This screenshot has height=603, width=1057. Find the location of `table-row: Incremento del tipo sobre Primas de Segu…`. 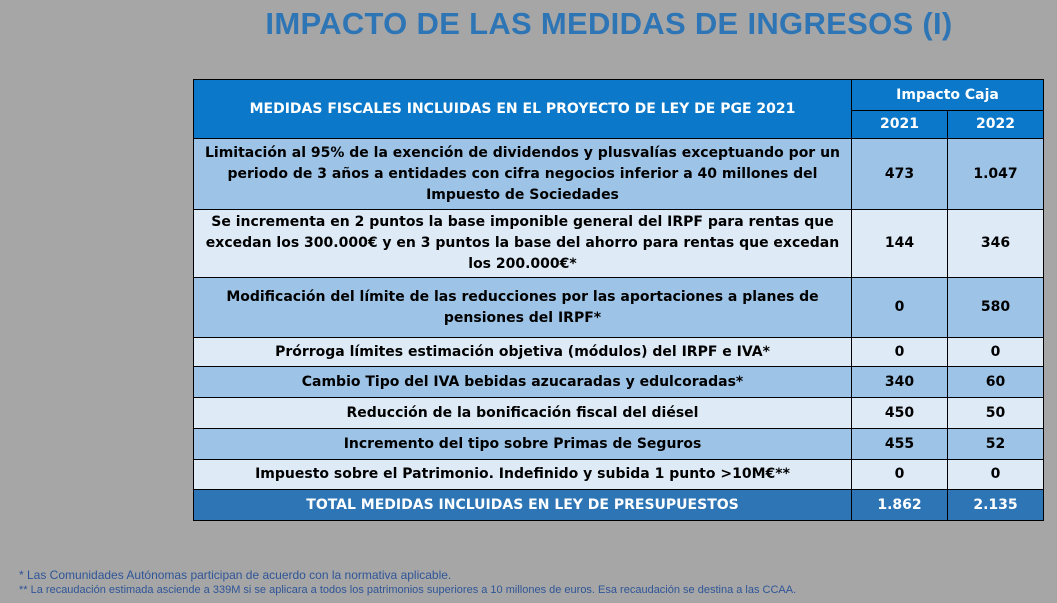

table-row: Incremento del tipo sobre Primas de Segu… is located at coordinates (618, 444).